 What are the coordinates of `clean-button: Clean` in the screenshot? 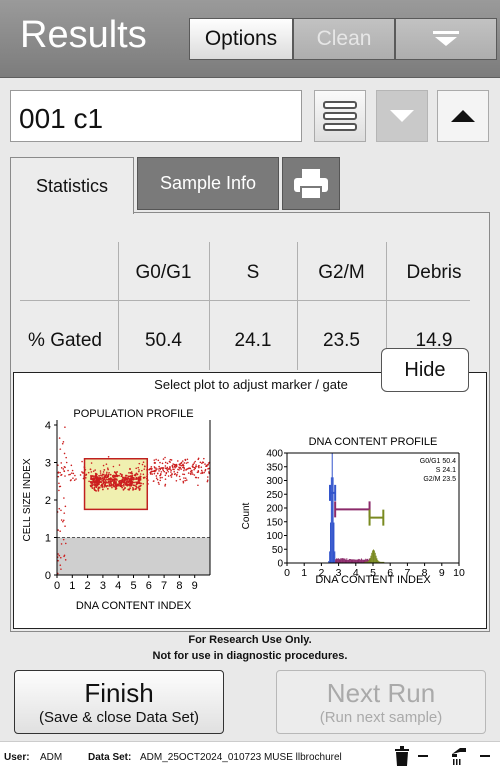 It's located at (344, 39).